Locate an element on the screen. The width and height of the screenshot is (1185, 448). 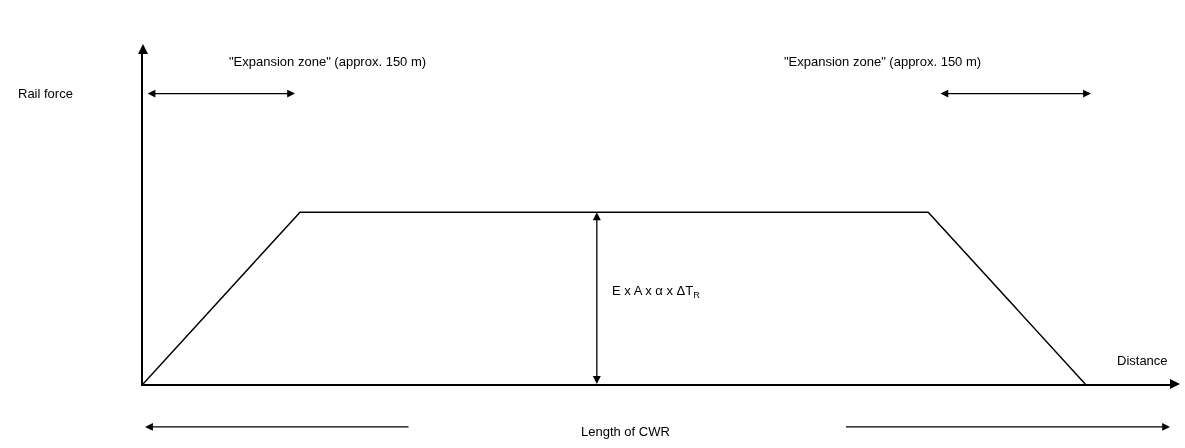
annotation: Distance is located at coordinates (1142, 360).